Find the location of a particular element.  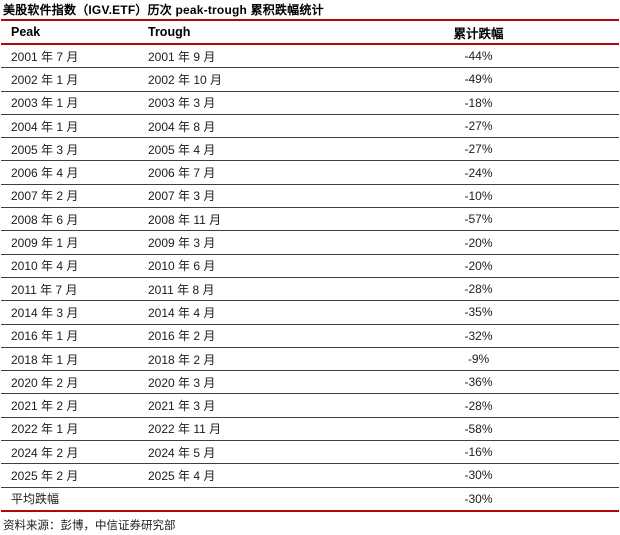

trough-cell is located at coordinates (238, 499).